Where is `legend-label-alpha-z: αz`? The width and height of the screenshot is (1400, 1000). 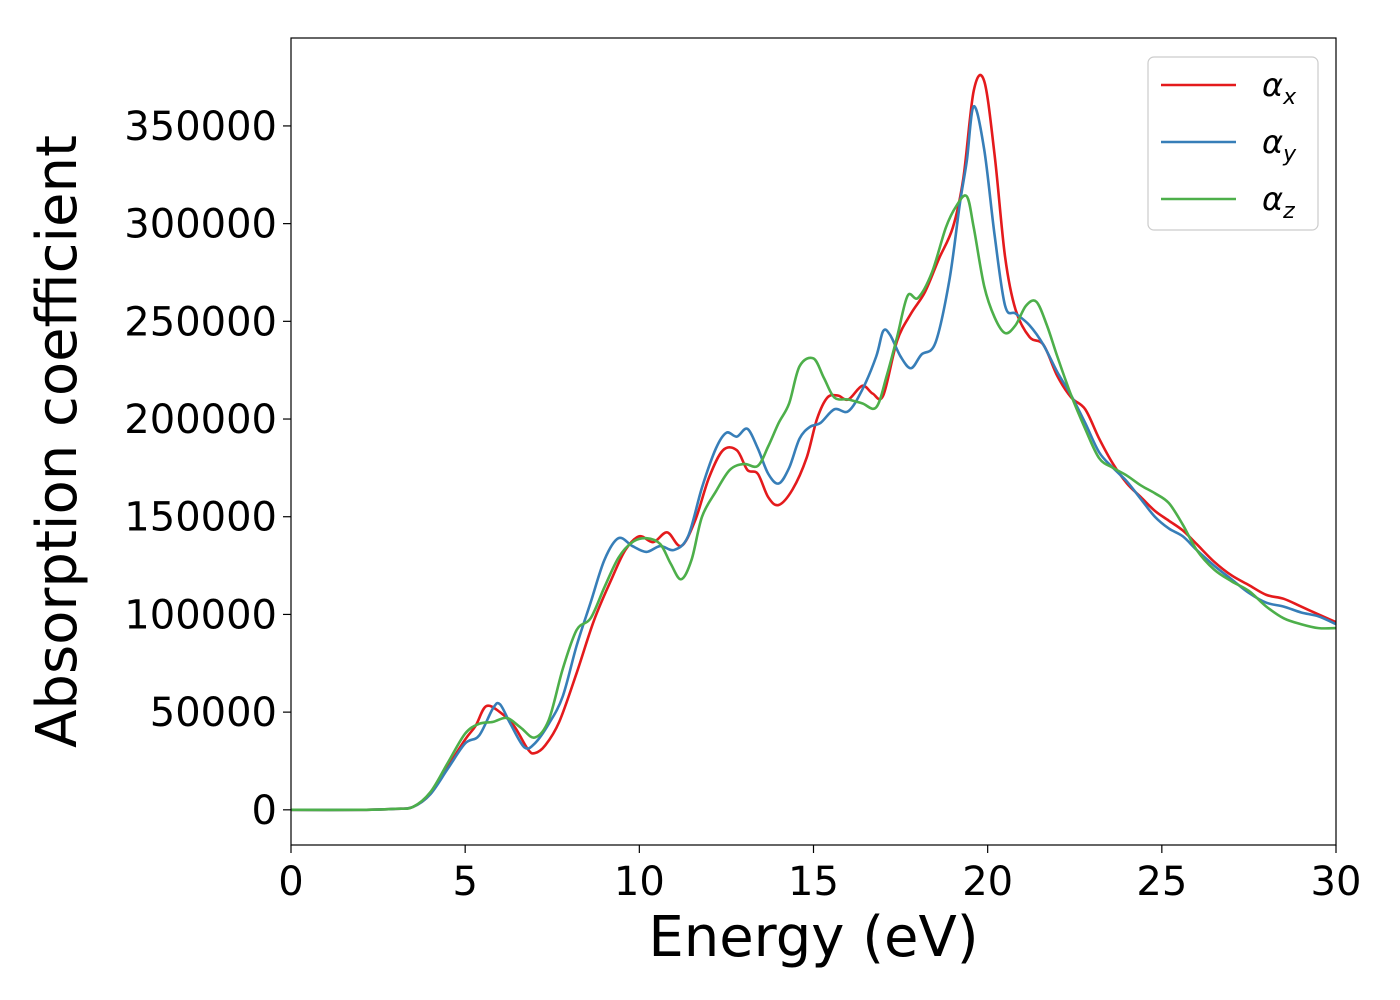
legend-label-alpha-z: αz is located at coordinates (1278, 202).